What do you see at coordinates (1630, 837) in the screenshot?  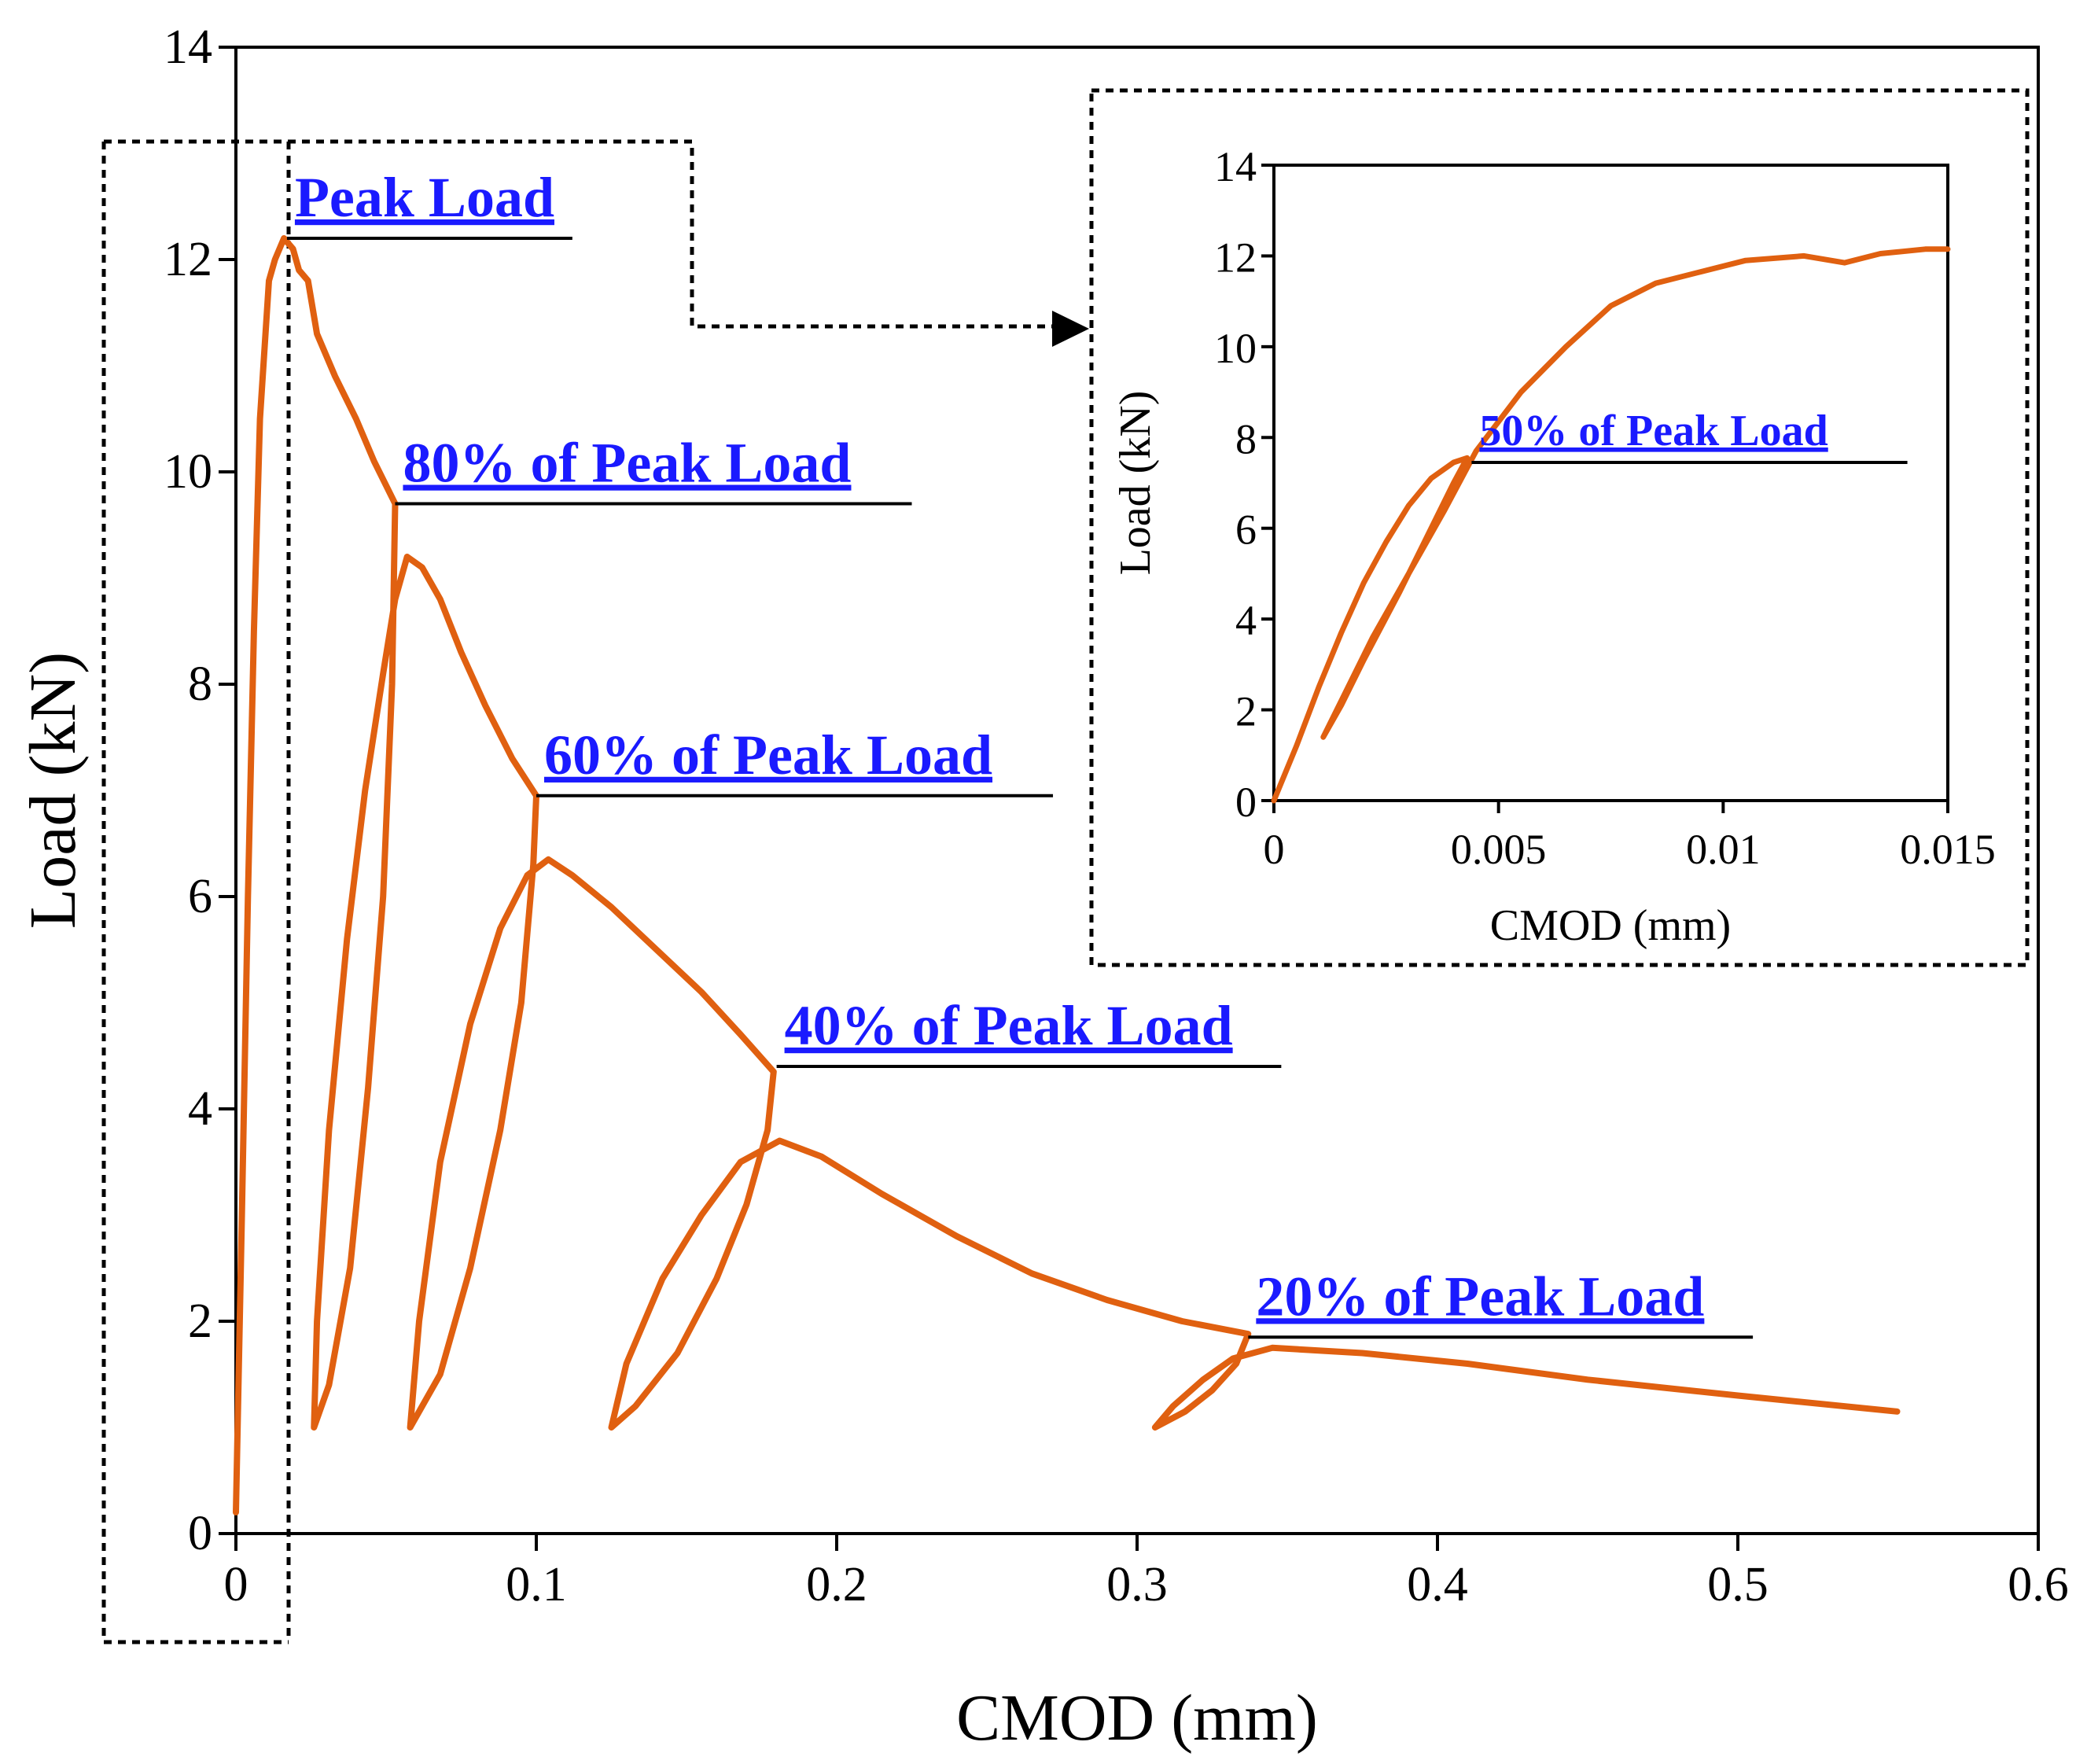 I see `inset-x-ticks: 0 0.005 0.01 0.015` at bounding box center [1630, 837].